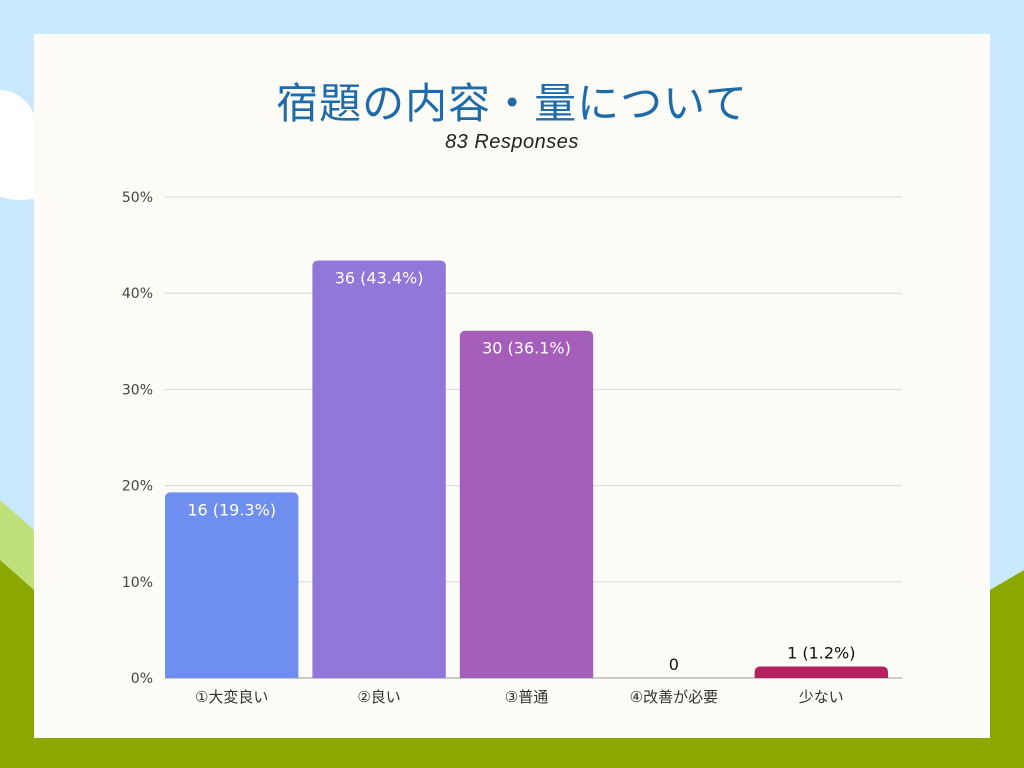 The image size is (1024, 768). Describe the element at coordinates (1007, 669) in the screenshot. I see `hill-shape-right` at that location.